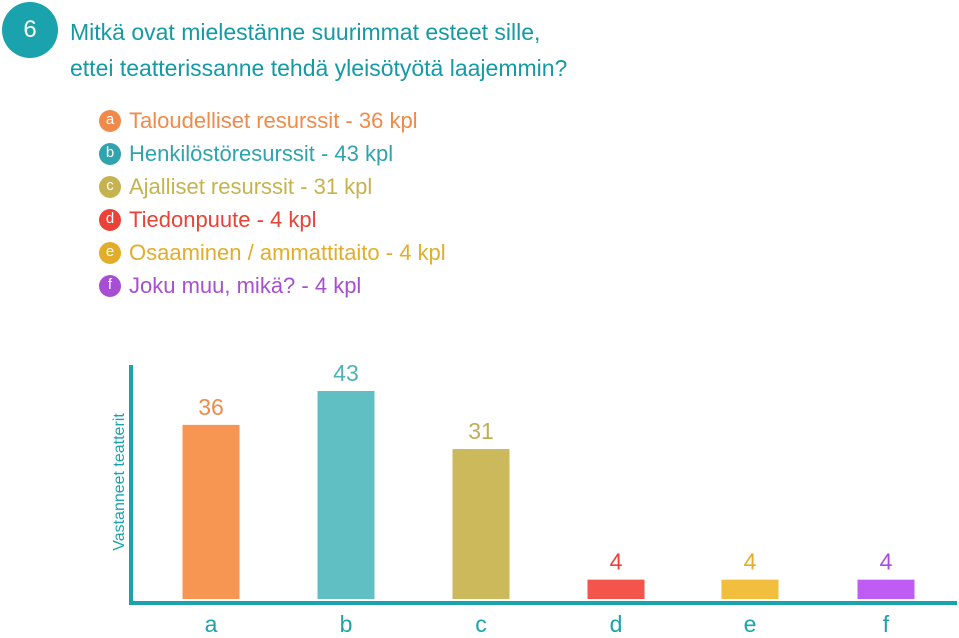 The height and width of the screenshot is (638, 959). I want to click on legend-label-e: Osaaminen / ammattitaito - 4 kpl, so click(287, 252).